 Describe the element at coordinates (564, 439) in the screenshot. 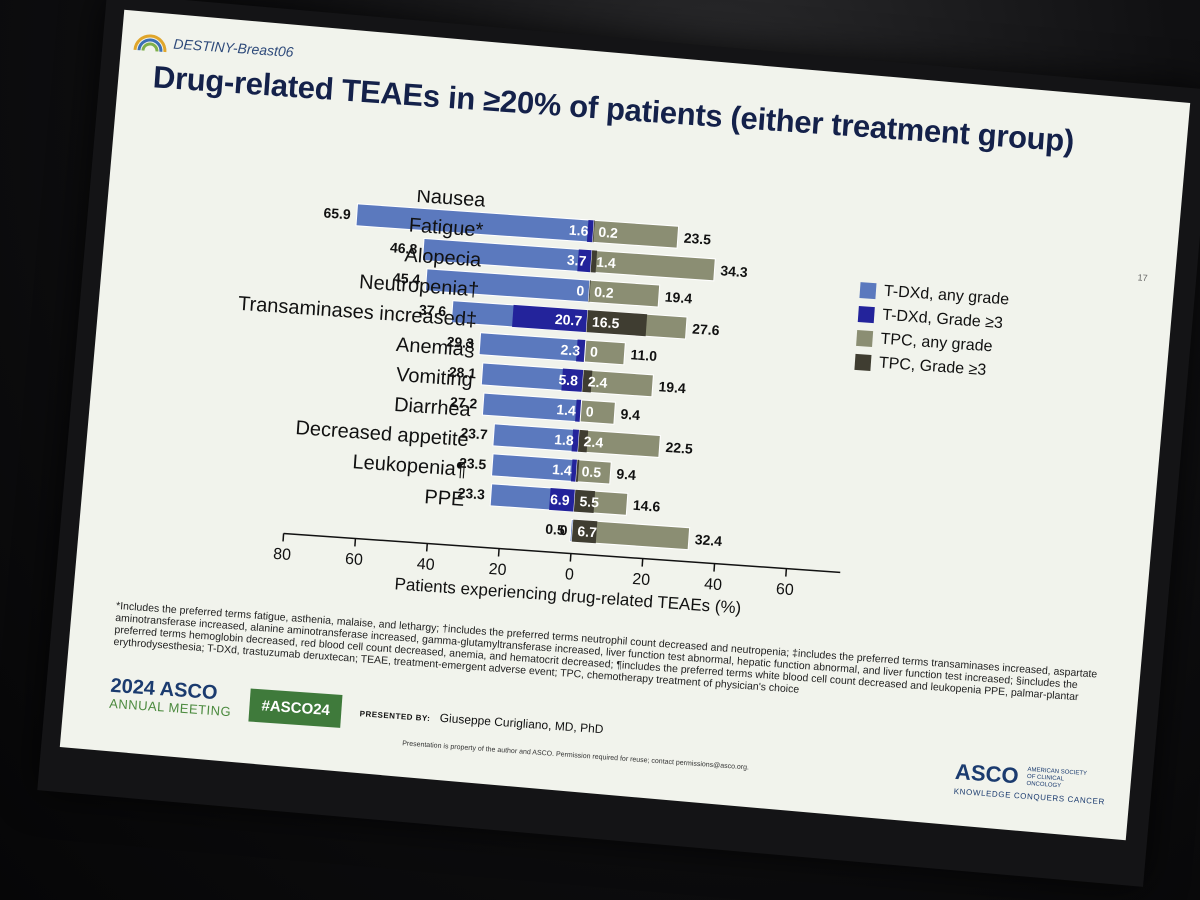

I see `label-tdxd-grade3: 1.8` at that location.